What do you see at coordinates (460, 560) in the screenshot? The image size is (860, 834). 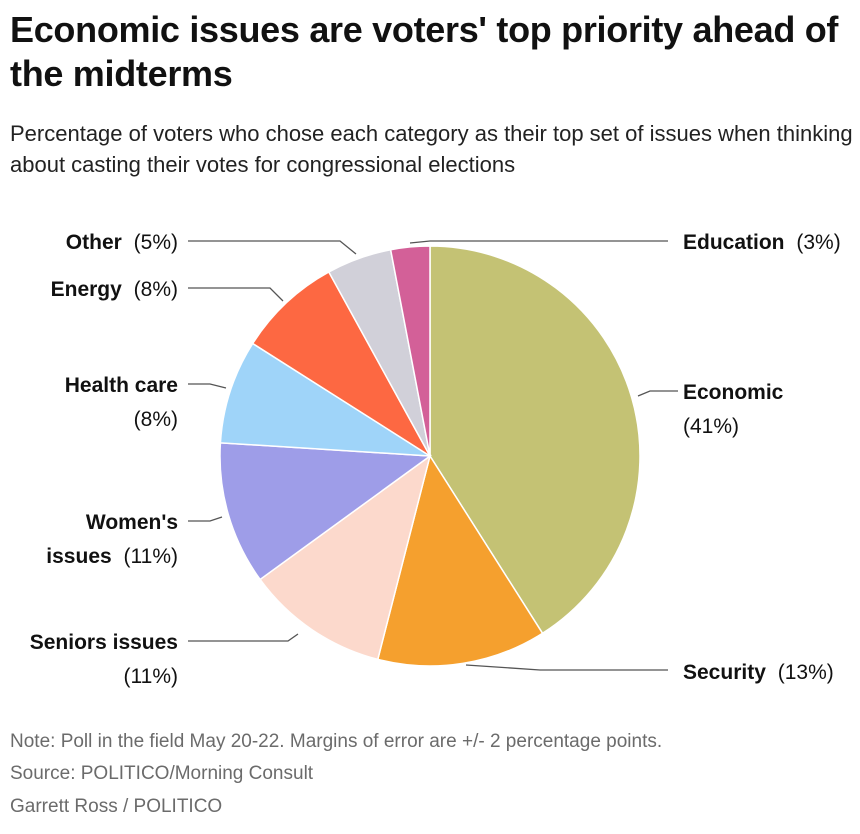 I see `pie-slice-security` at bounding box center [460, 560].